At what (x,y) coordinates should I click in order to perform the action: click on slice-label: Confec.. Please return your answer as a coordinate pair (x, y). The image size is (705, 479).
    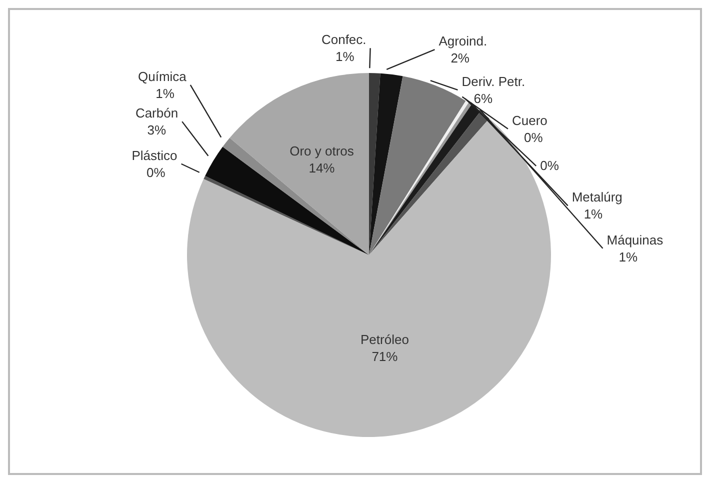
    Looking at the image, I should click on (343, 40).